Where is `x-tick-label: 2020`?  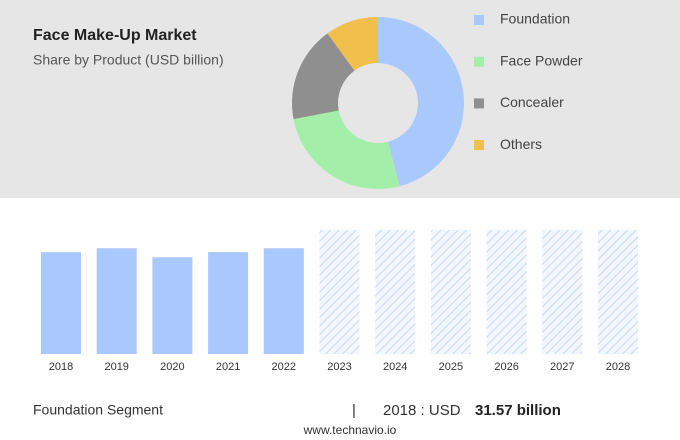 x-tick-label: 2020 is located at coordinates (172, 367).